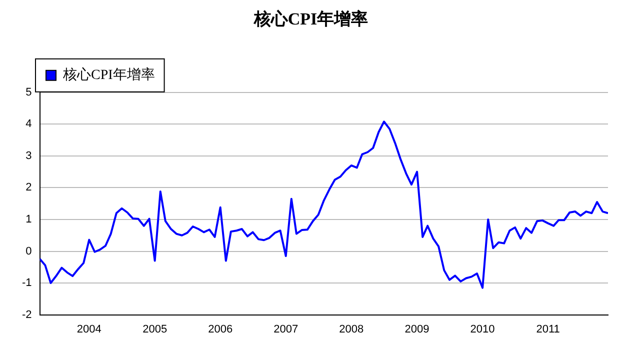  Describe the element at coordinates (310, 19) in the screenshot. I see `chart-title: 核心CPI年增率` at that location.